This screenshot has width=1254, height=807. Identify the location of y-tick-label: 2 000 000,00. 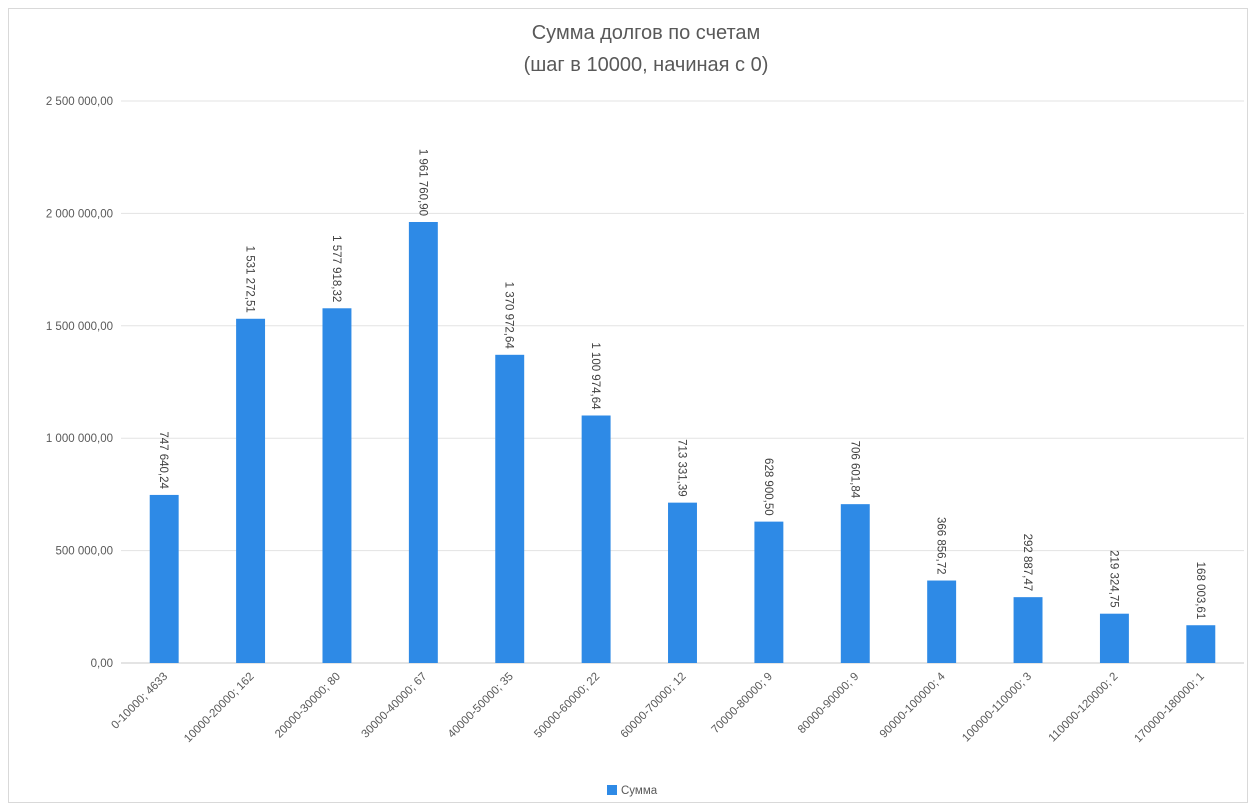
(79, 214).